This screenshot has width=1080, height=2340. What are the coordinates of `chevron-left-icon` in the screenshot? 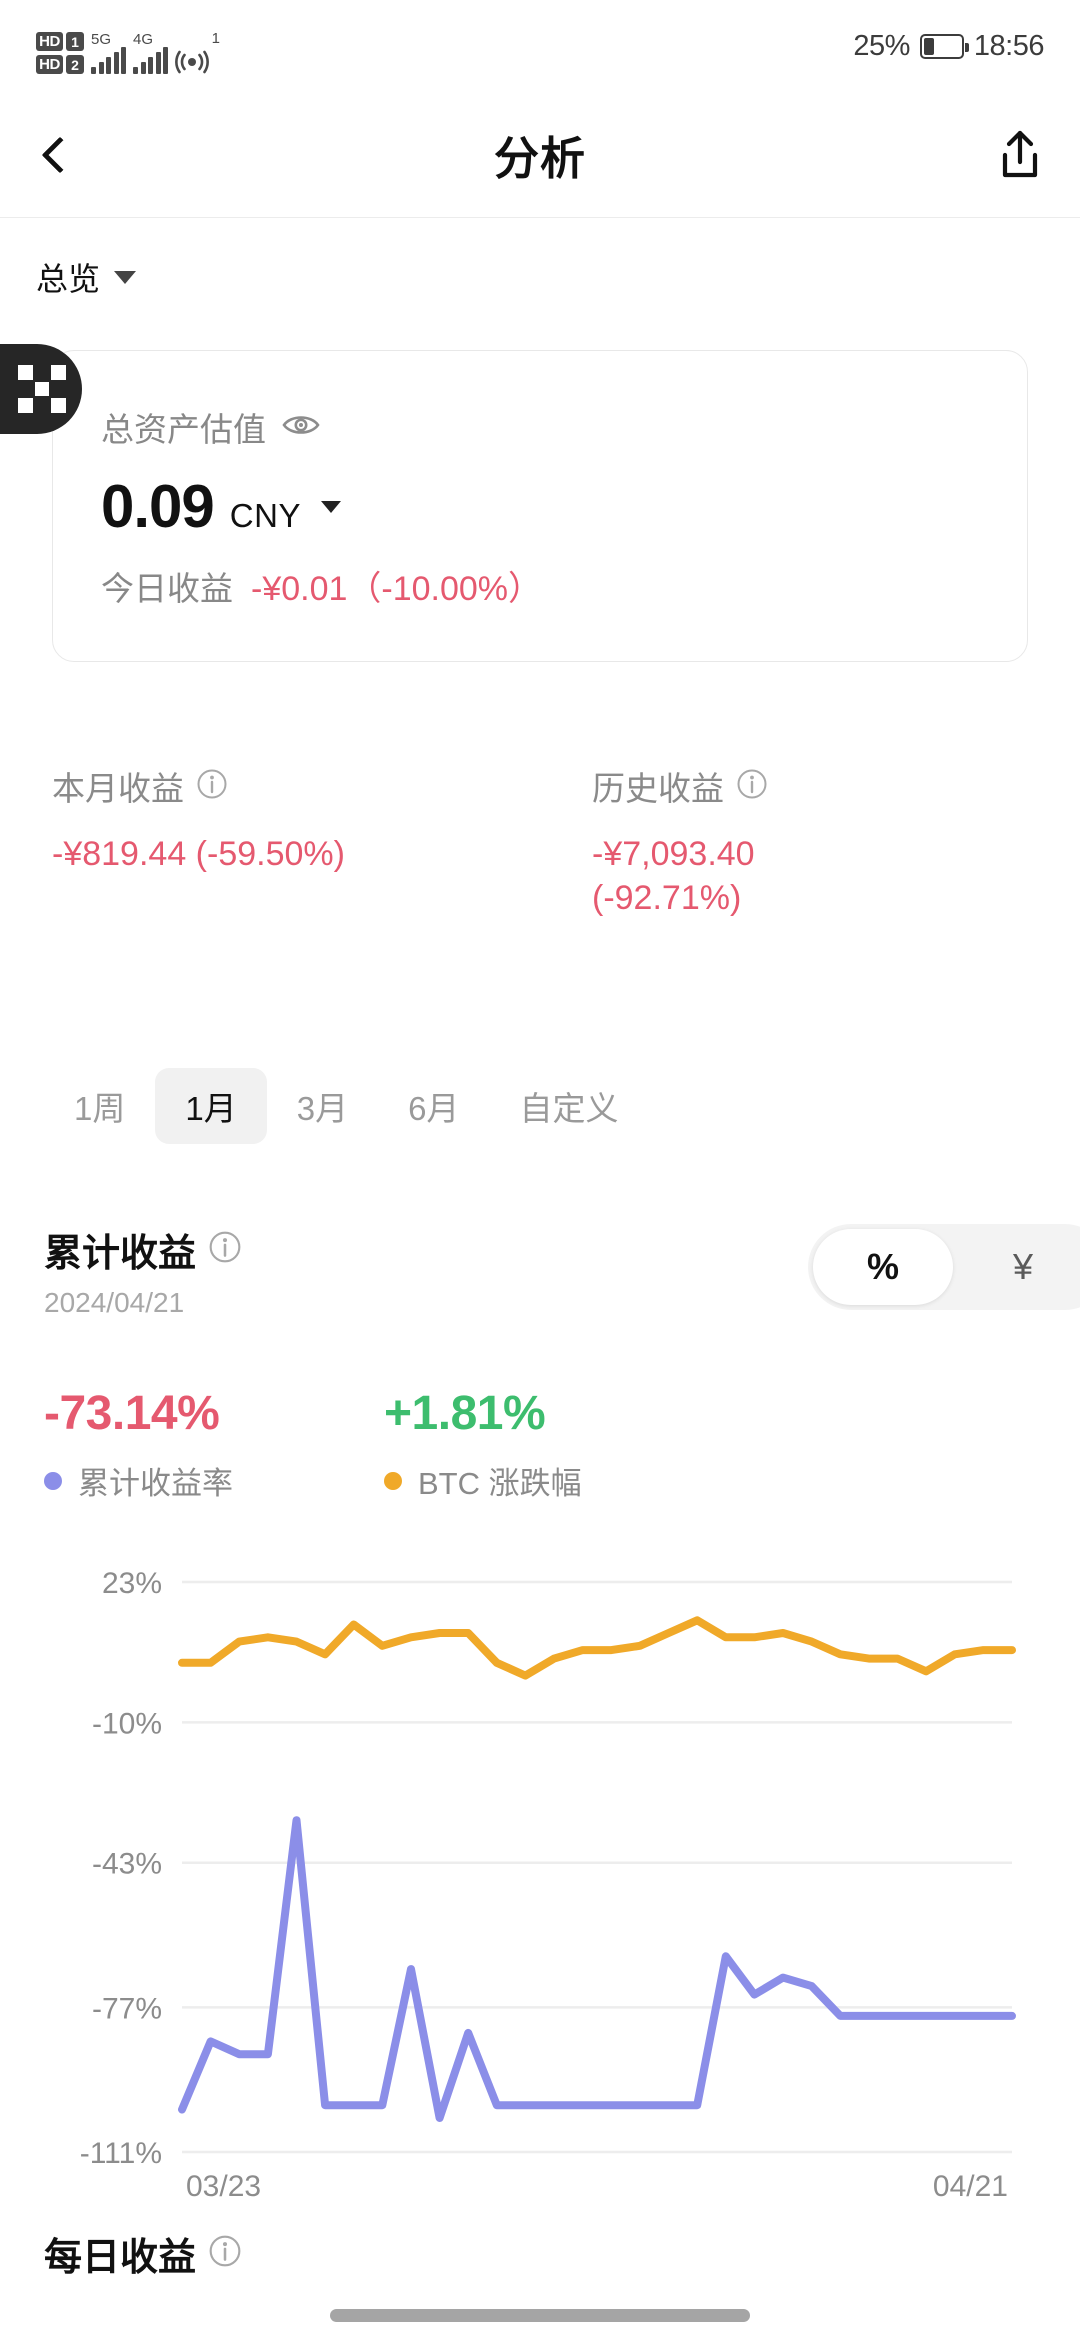 It's located at (60, 154).